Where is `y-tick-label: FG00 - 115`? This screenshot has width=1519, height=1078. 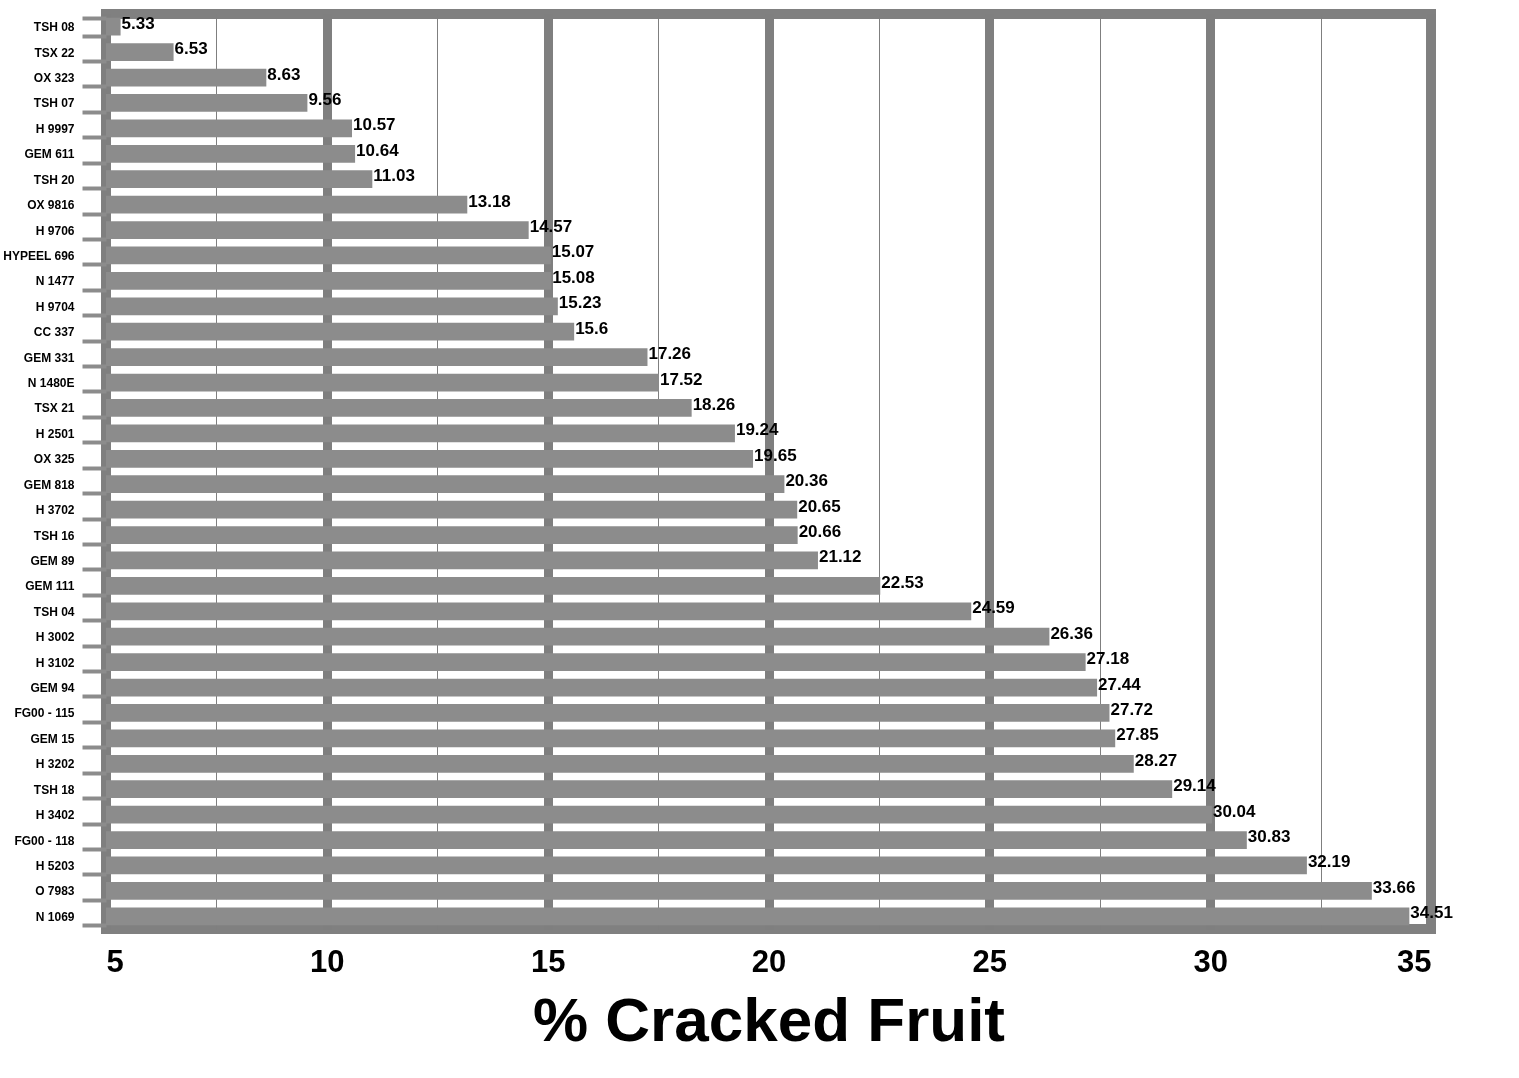 y-tick-label: FG00 - 115 is located at coordinates (44, 713).